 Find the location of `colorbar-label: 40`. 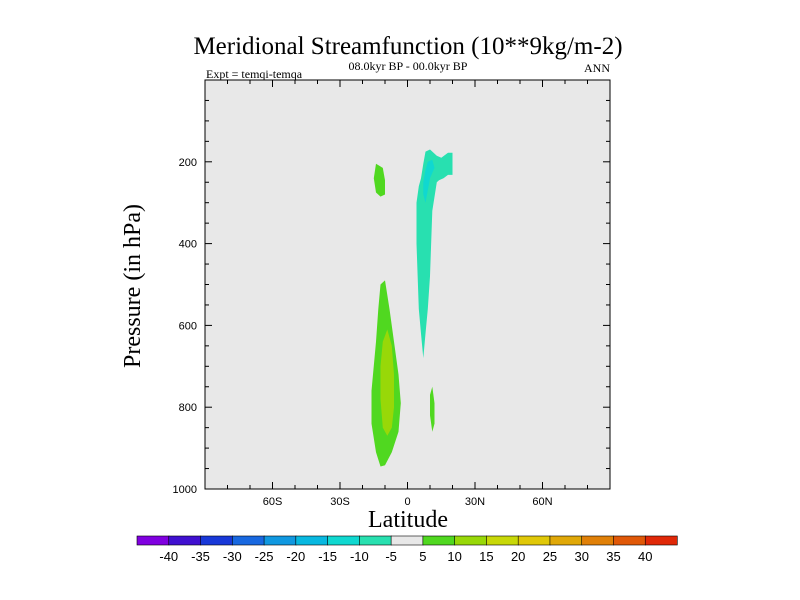

colorbar-label: 40 is located at coordinates (645, 556).